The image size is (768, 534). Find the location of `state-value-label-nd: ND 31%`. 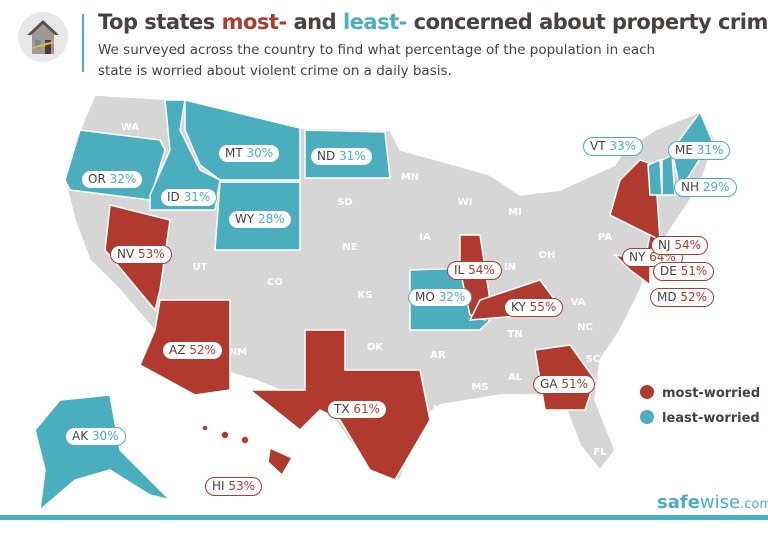

state-value-label-nd: ND 31% is located at coordinates (341, 156).